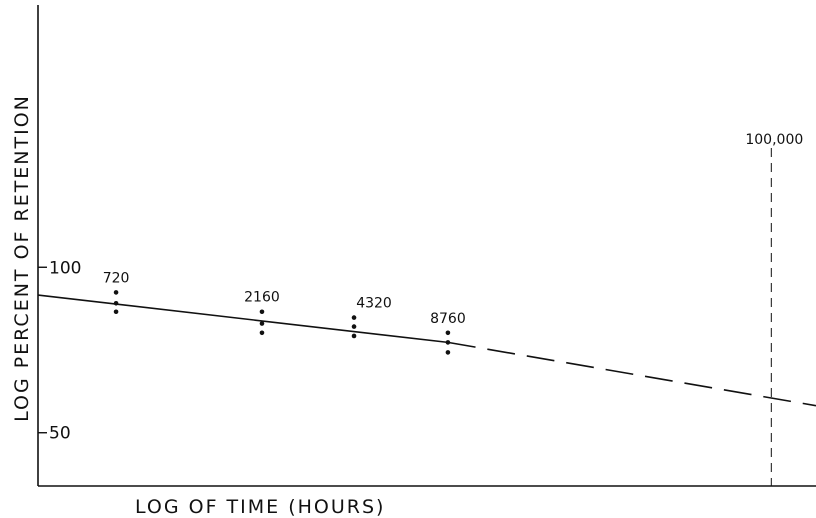 The width and height of the screenshot is (816, 518). What do you see at coordinates (116, 278) in the screenshot?
I see `point-label-720: 720` at bounding box center [116, 278].